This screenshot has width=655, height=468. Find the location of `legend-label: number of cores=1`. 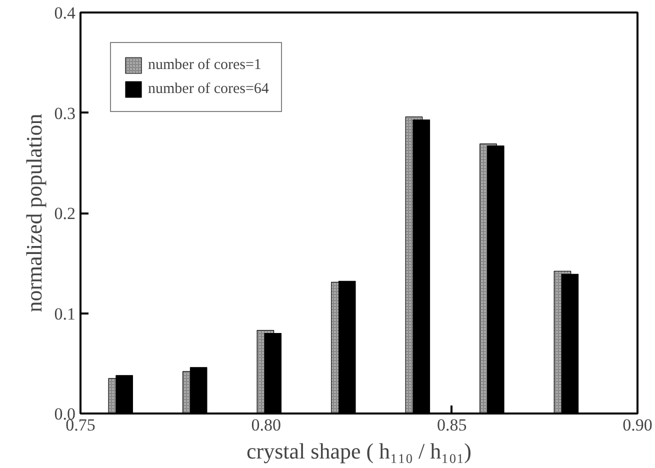

legend-label: number of cores=1 is located at coordinates (205, 65).